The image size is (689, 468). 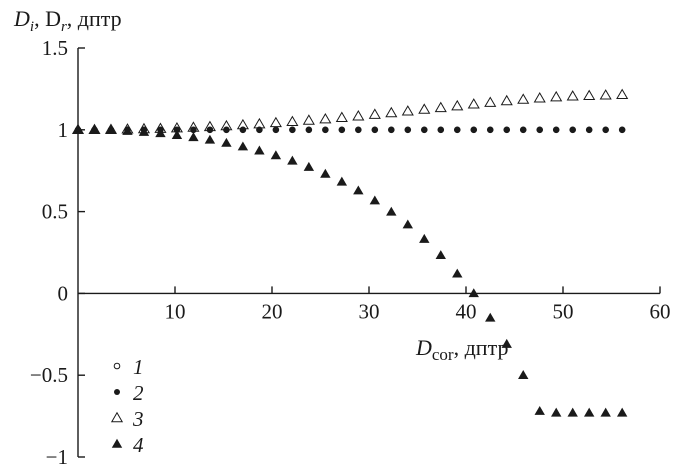 What do you see at coordinates (272, 311) in the screenshot?
I see `x-tick-label: 20` at bounding box center [272, 311].